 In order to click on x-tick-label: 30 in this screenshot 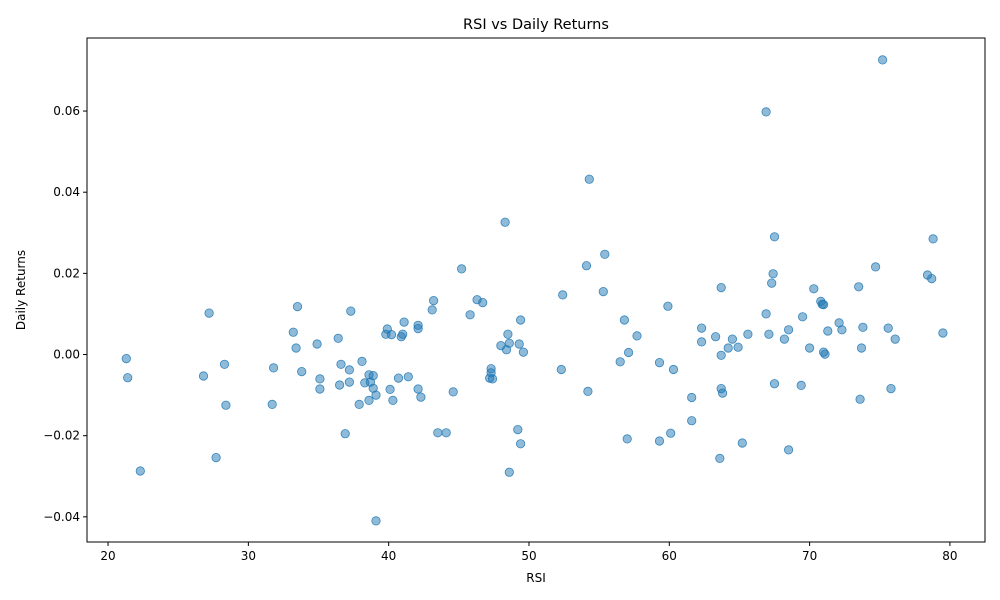, I will do `click(248, 556)`.